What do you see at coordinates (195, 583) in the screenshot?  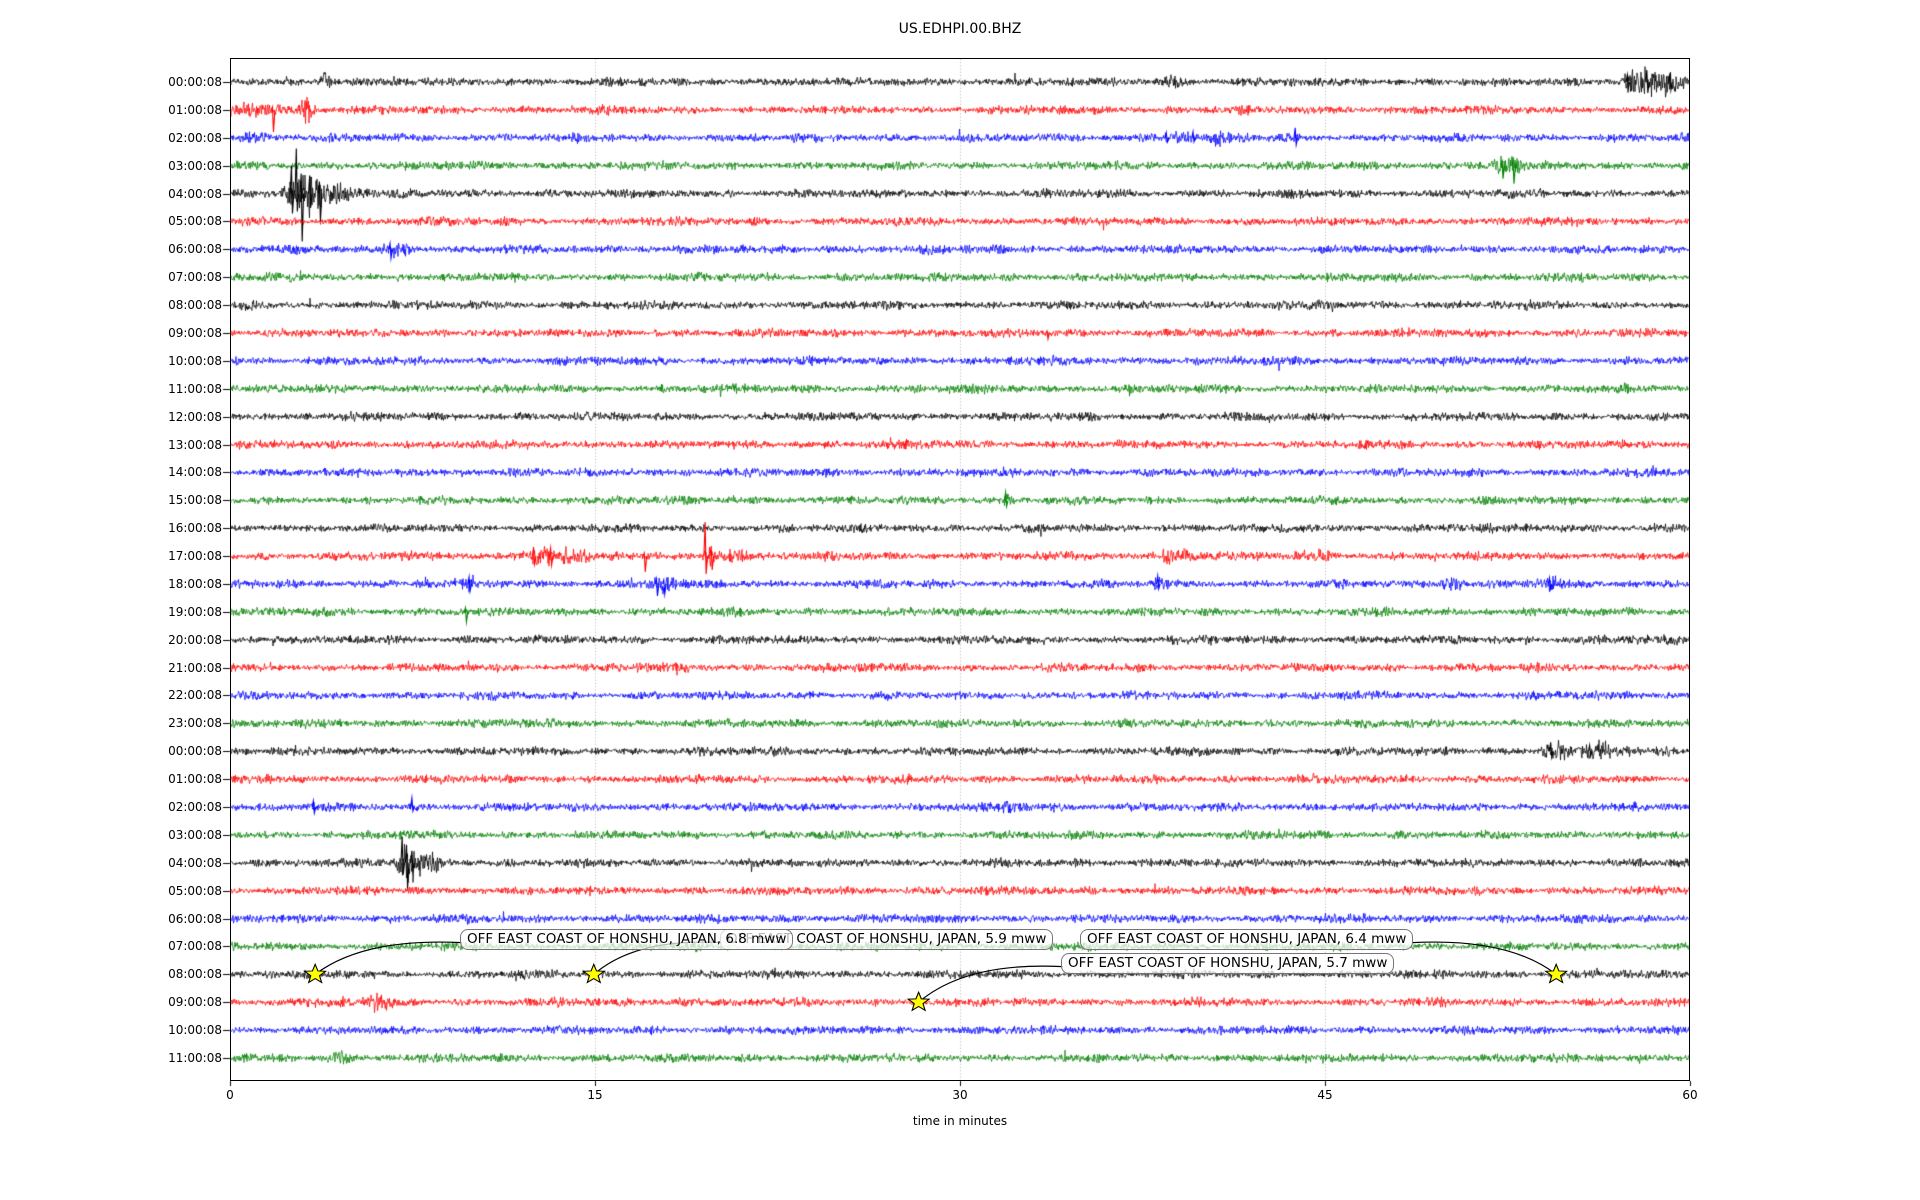 I see `row-time-label: 18:00:08` at bounding box center [195, 583].